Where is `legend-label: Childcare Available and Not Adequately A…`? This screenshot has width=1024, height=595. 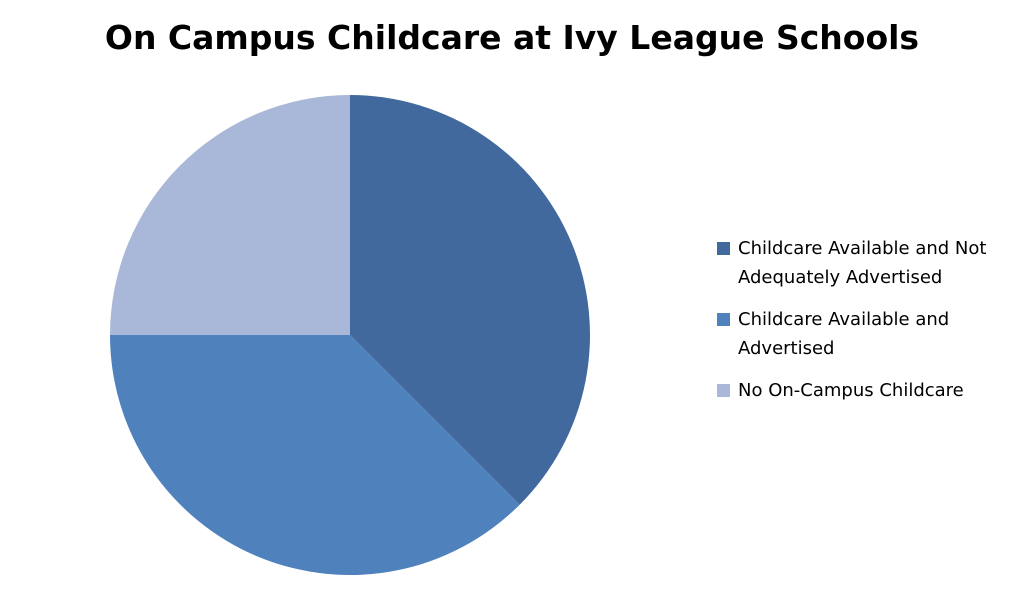 legend-label: Childcare Available and Not Adequately A… is located at coordinates (862, 263).